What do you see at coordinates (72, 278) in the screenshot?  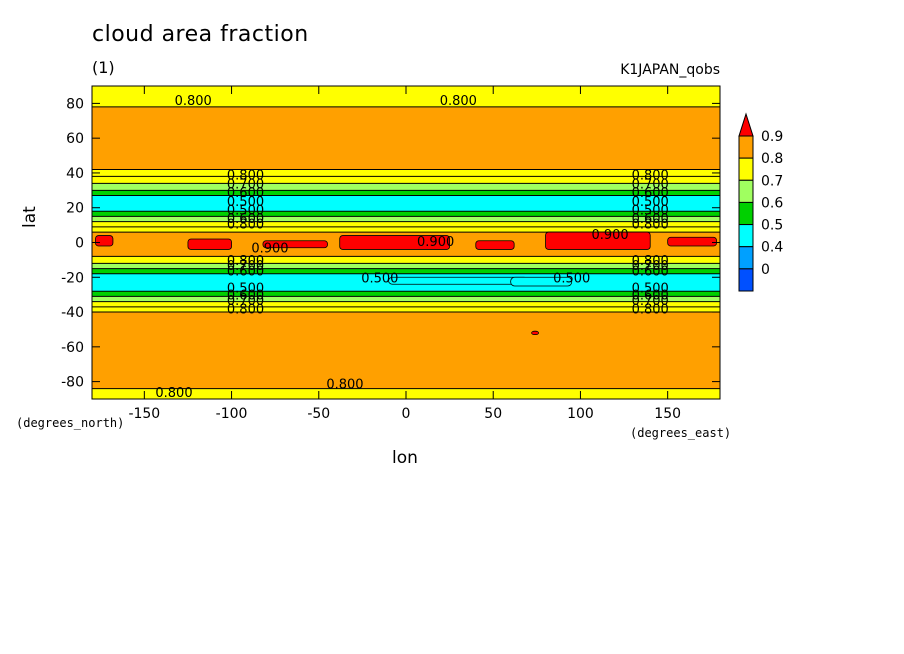 I see `y-tick-label: -20` at bounding box center [72, 278].